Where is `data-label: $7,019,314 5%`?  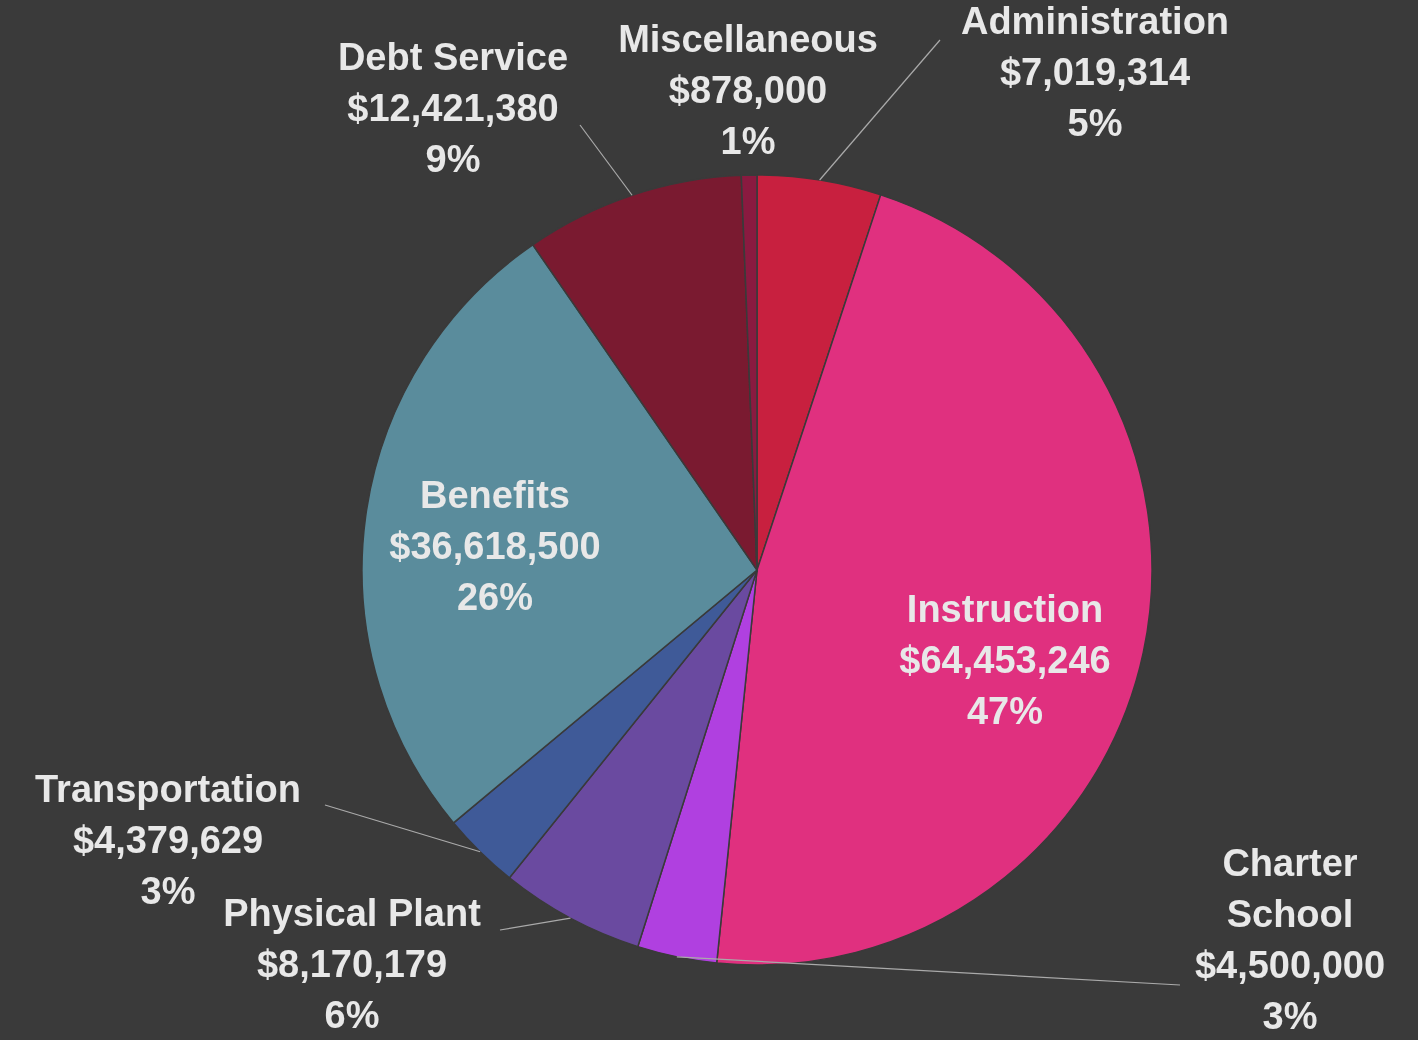 data-label: $7,019,314 5% is located at coordinates (1095, 97).